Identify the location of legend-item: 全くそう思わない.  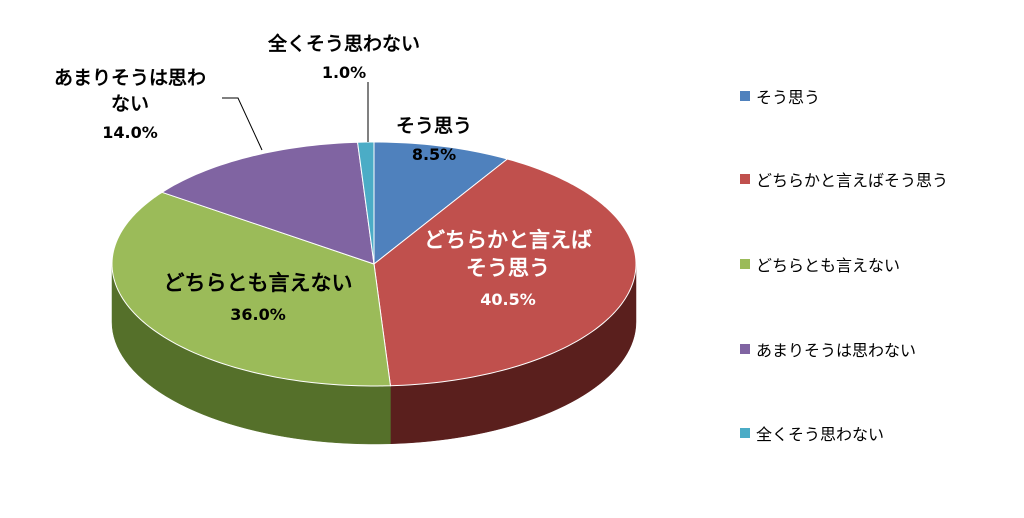
(812, 433).